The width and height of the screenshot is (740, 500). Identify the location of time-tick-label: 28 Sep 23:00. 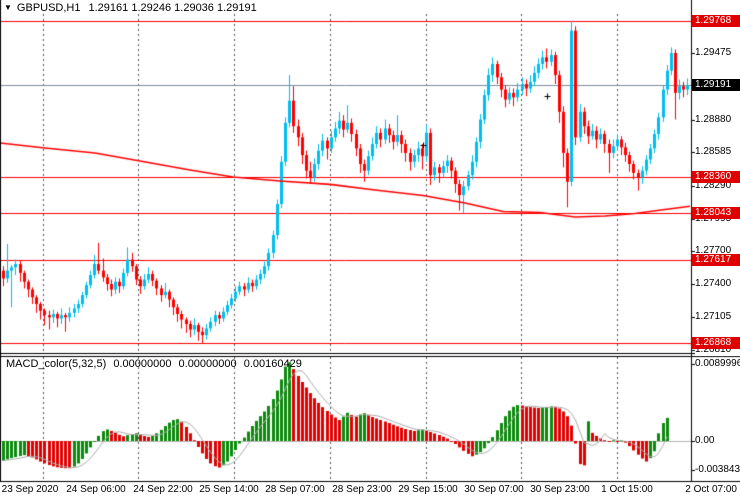
(362, 489).